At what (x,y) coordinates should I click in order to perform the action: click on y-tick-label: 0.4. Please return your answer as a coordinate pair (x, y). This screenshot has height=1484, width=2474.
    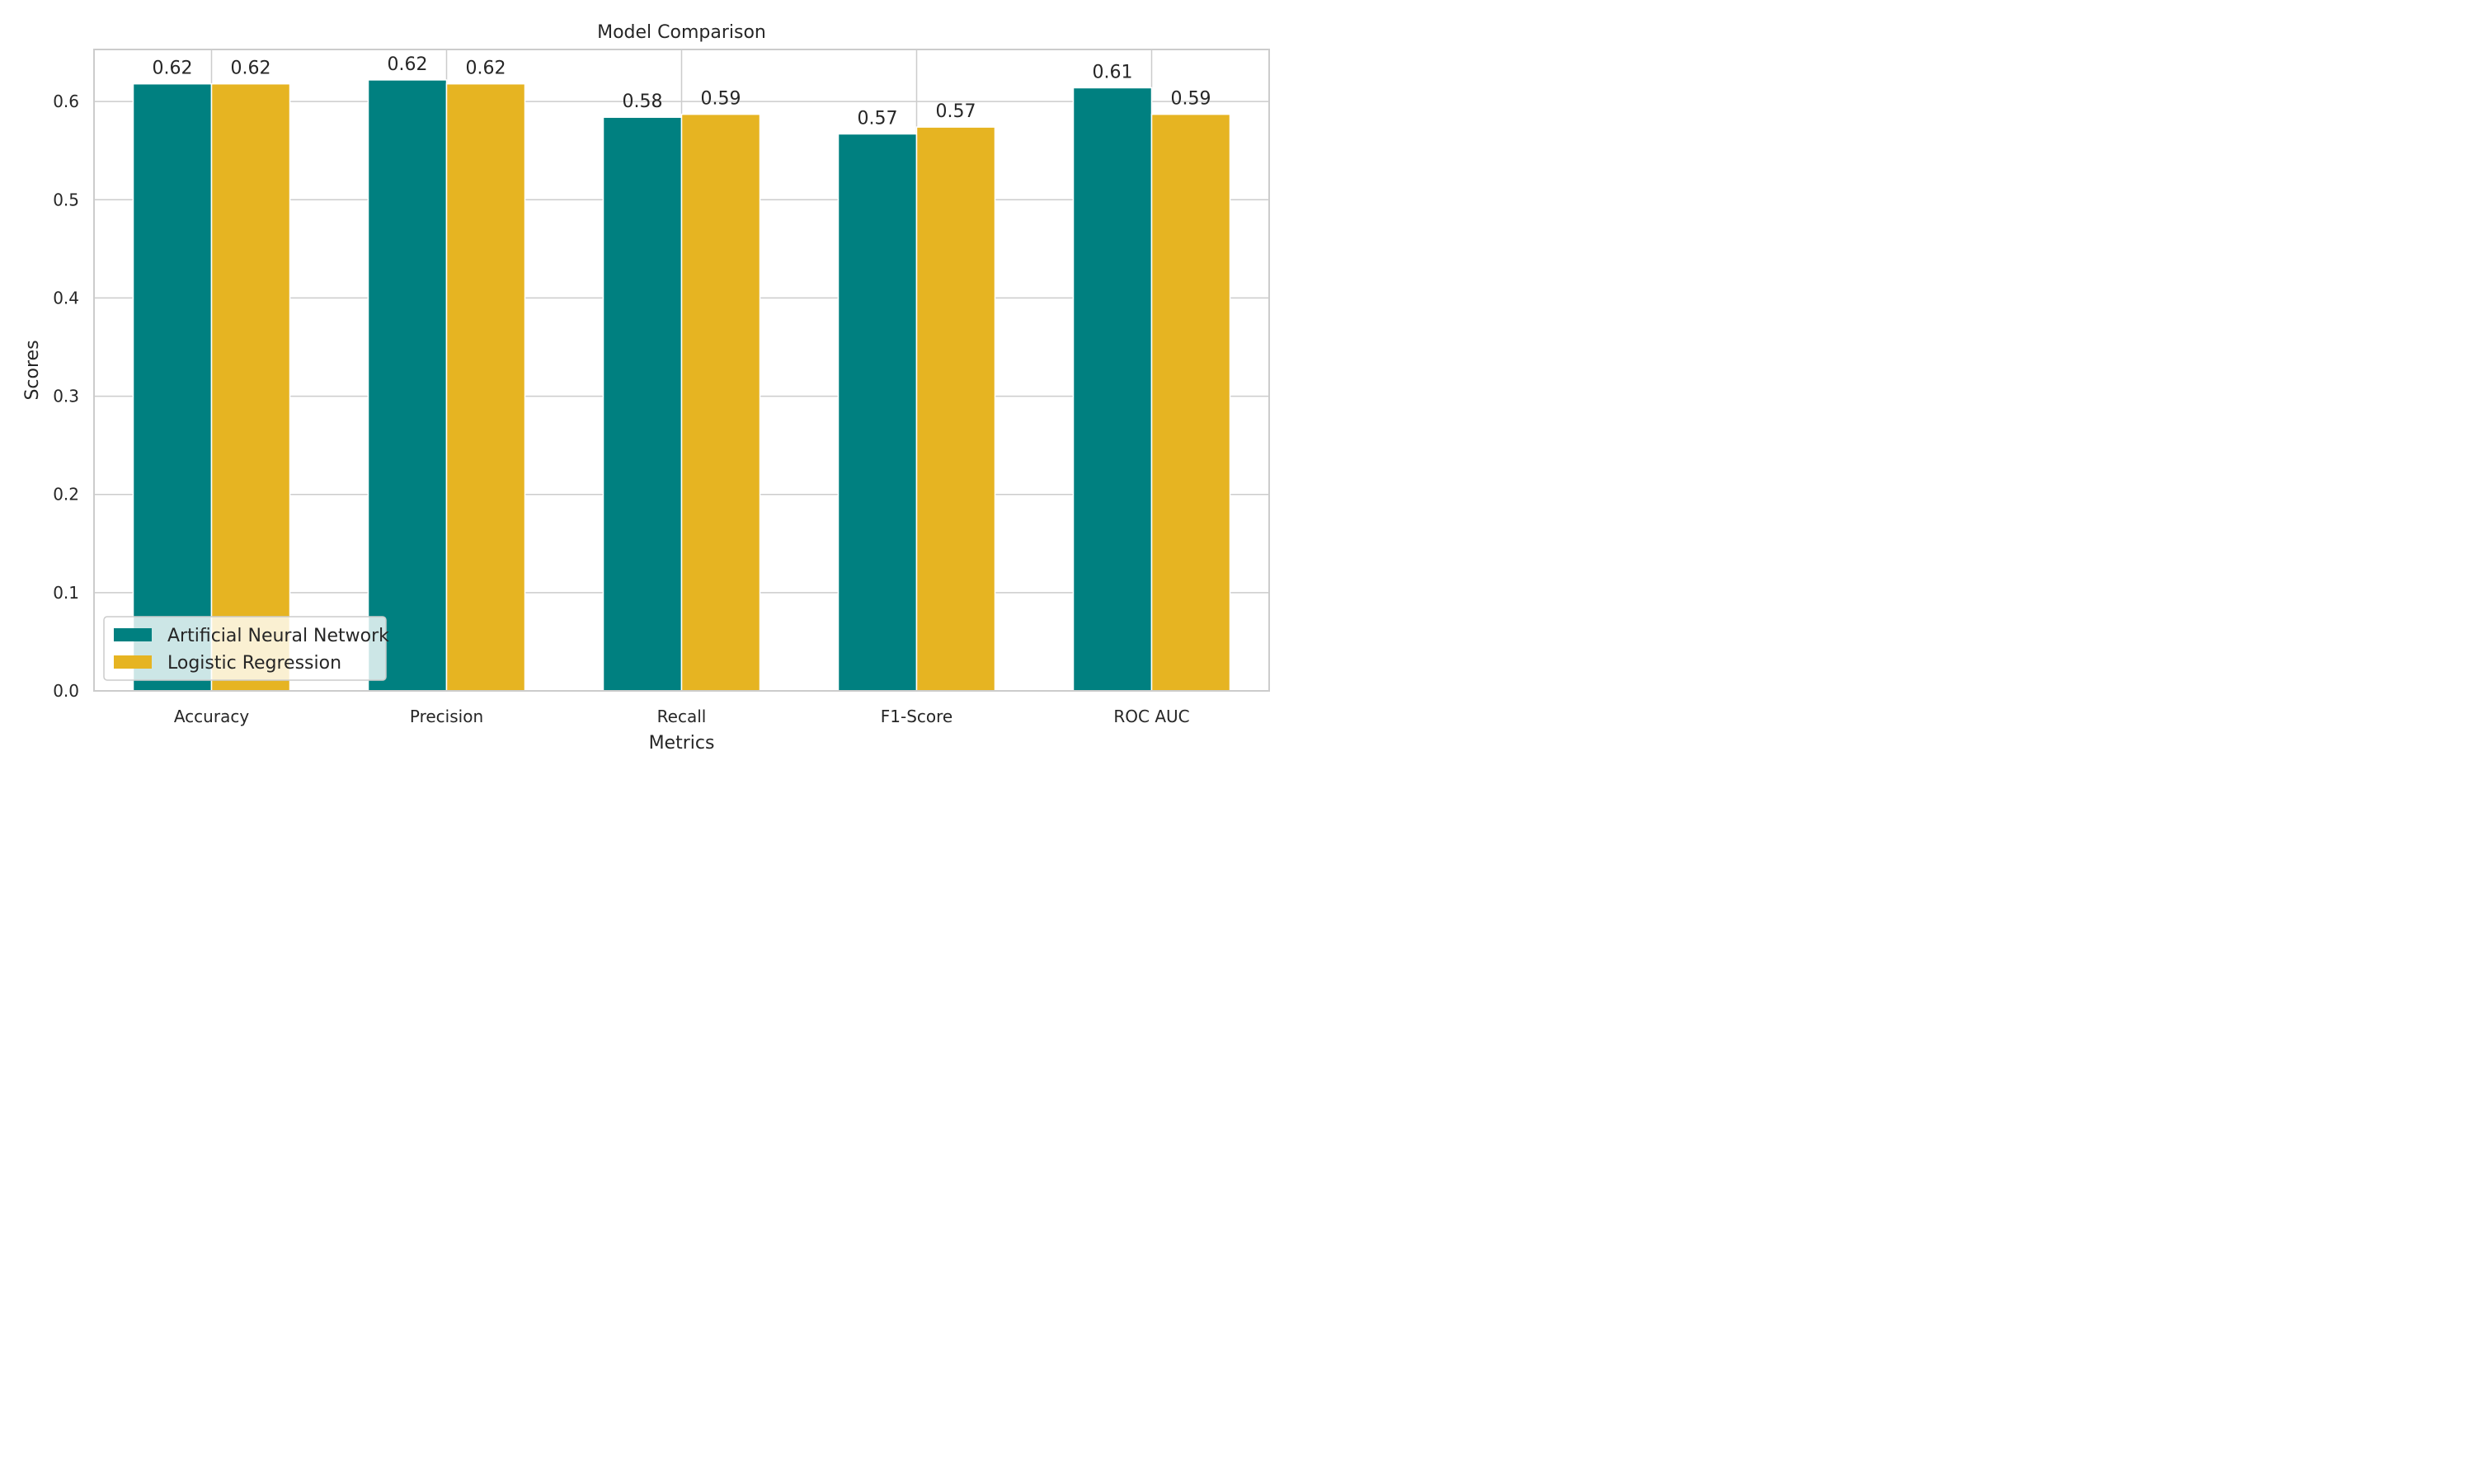
    Looking at the image, I should click on (66, 298).